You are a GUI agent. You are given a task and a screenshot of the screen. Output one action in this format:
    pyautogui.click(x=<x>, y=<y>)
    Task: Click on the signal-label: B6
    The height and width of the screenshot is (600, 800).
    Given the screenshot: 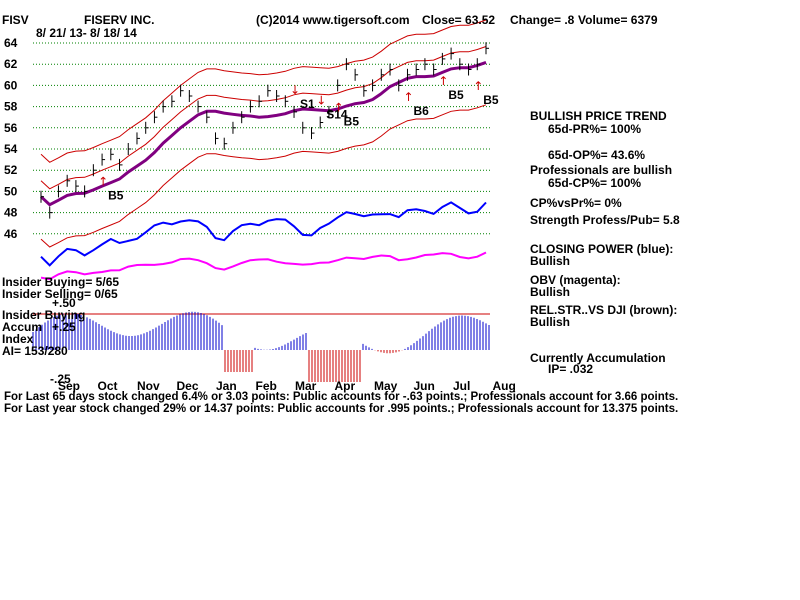 What is the action you would take?
    pyautogui.click(x=421, y=111)
    